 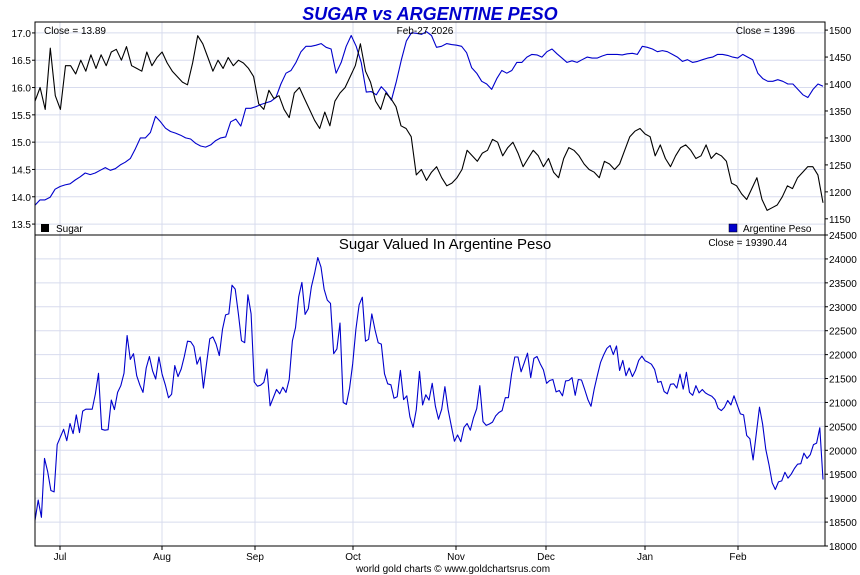 What do you see at coordinates (843, 332) in the screenshot?
I see `ratio-tick-label: 22500` at bounding box center [843, 332].